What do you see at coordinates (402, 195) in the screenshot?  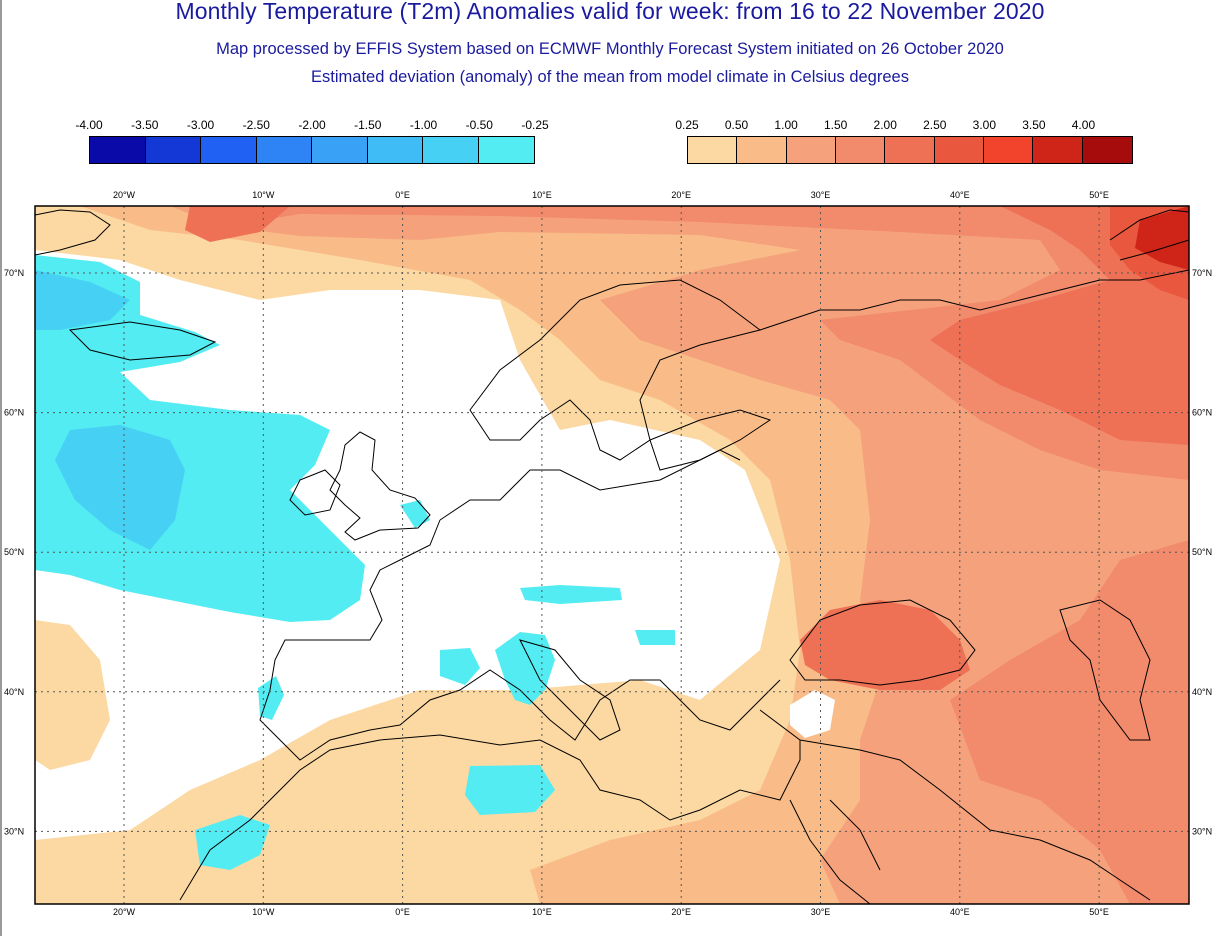 I see `lon-label-top-2: 0°E` at bounding box center [402, 195].